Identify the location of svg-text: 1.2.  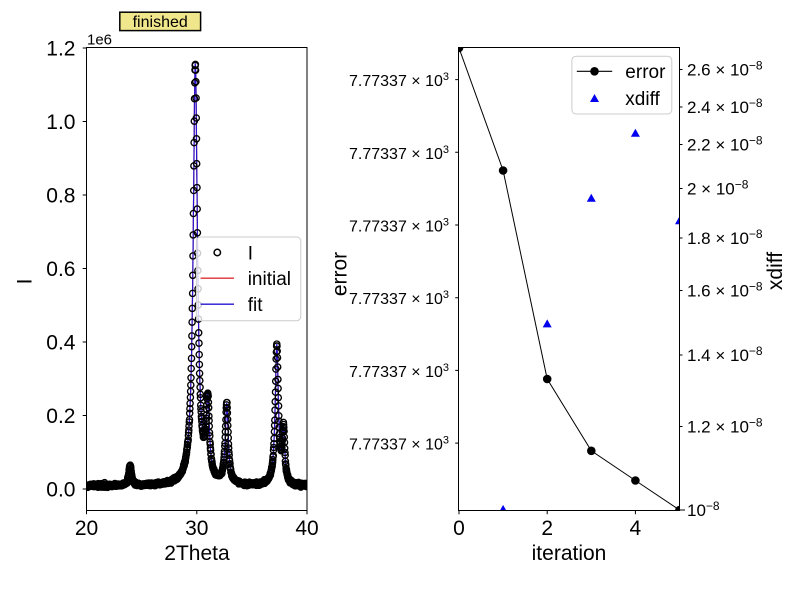
(60, 49).